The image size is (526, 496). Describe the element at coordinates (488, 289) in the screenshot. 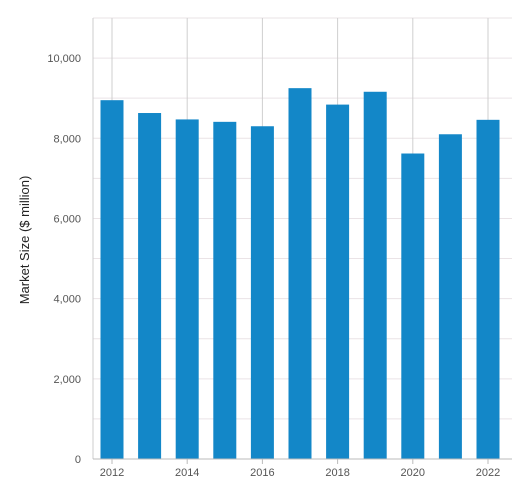

I see `bar-2022` at that location.